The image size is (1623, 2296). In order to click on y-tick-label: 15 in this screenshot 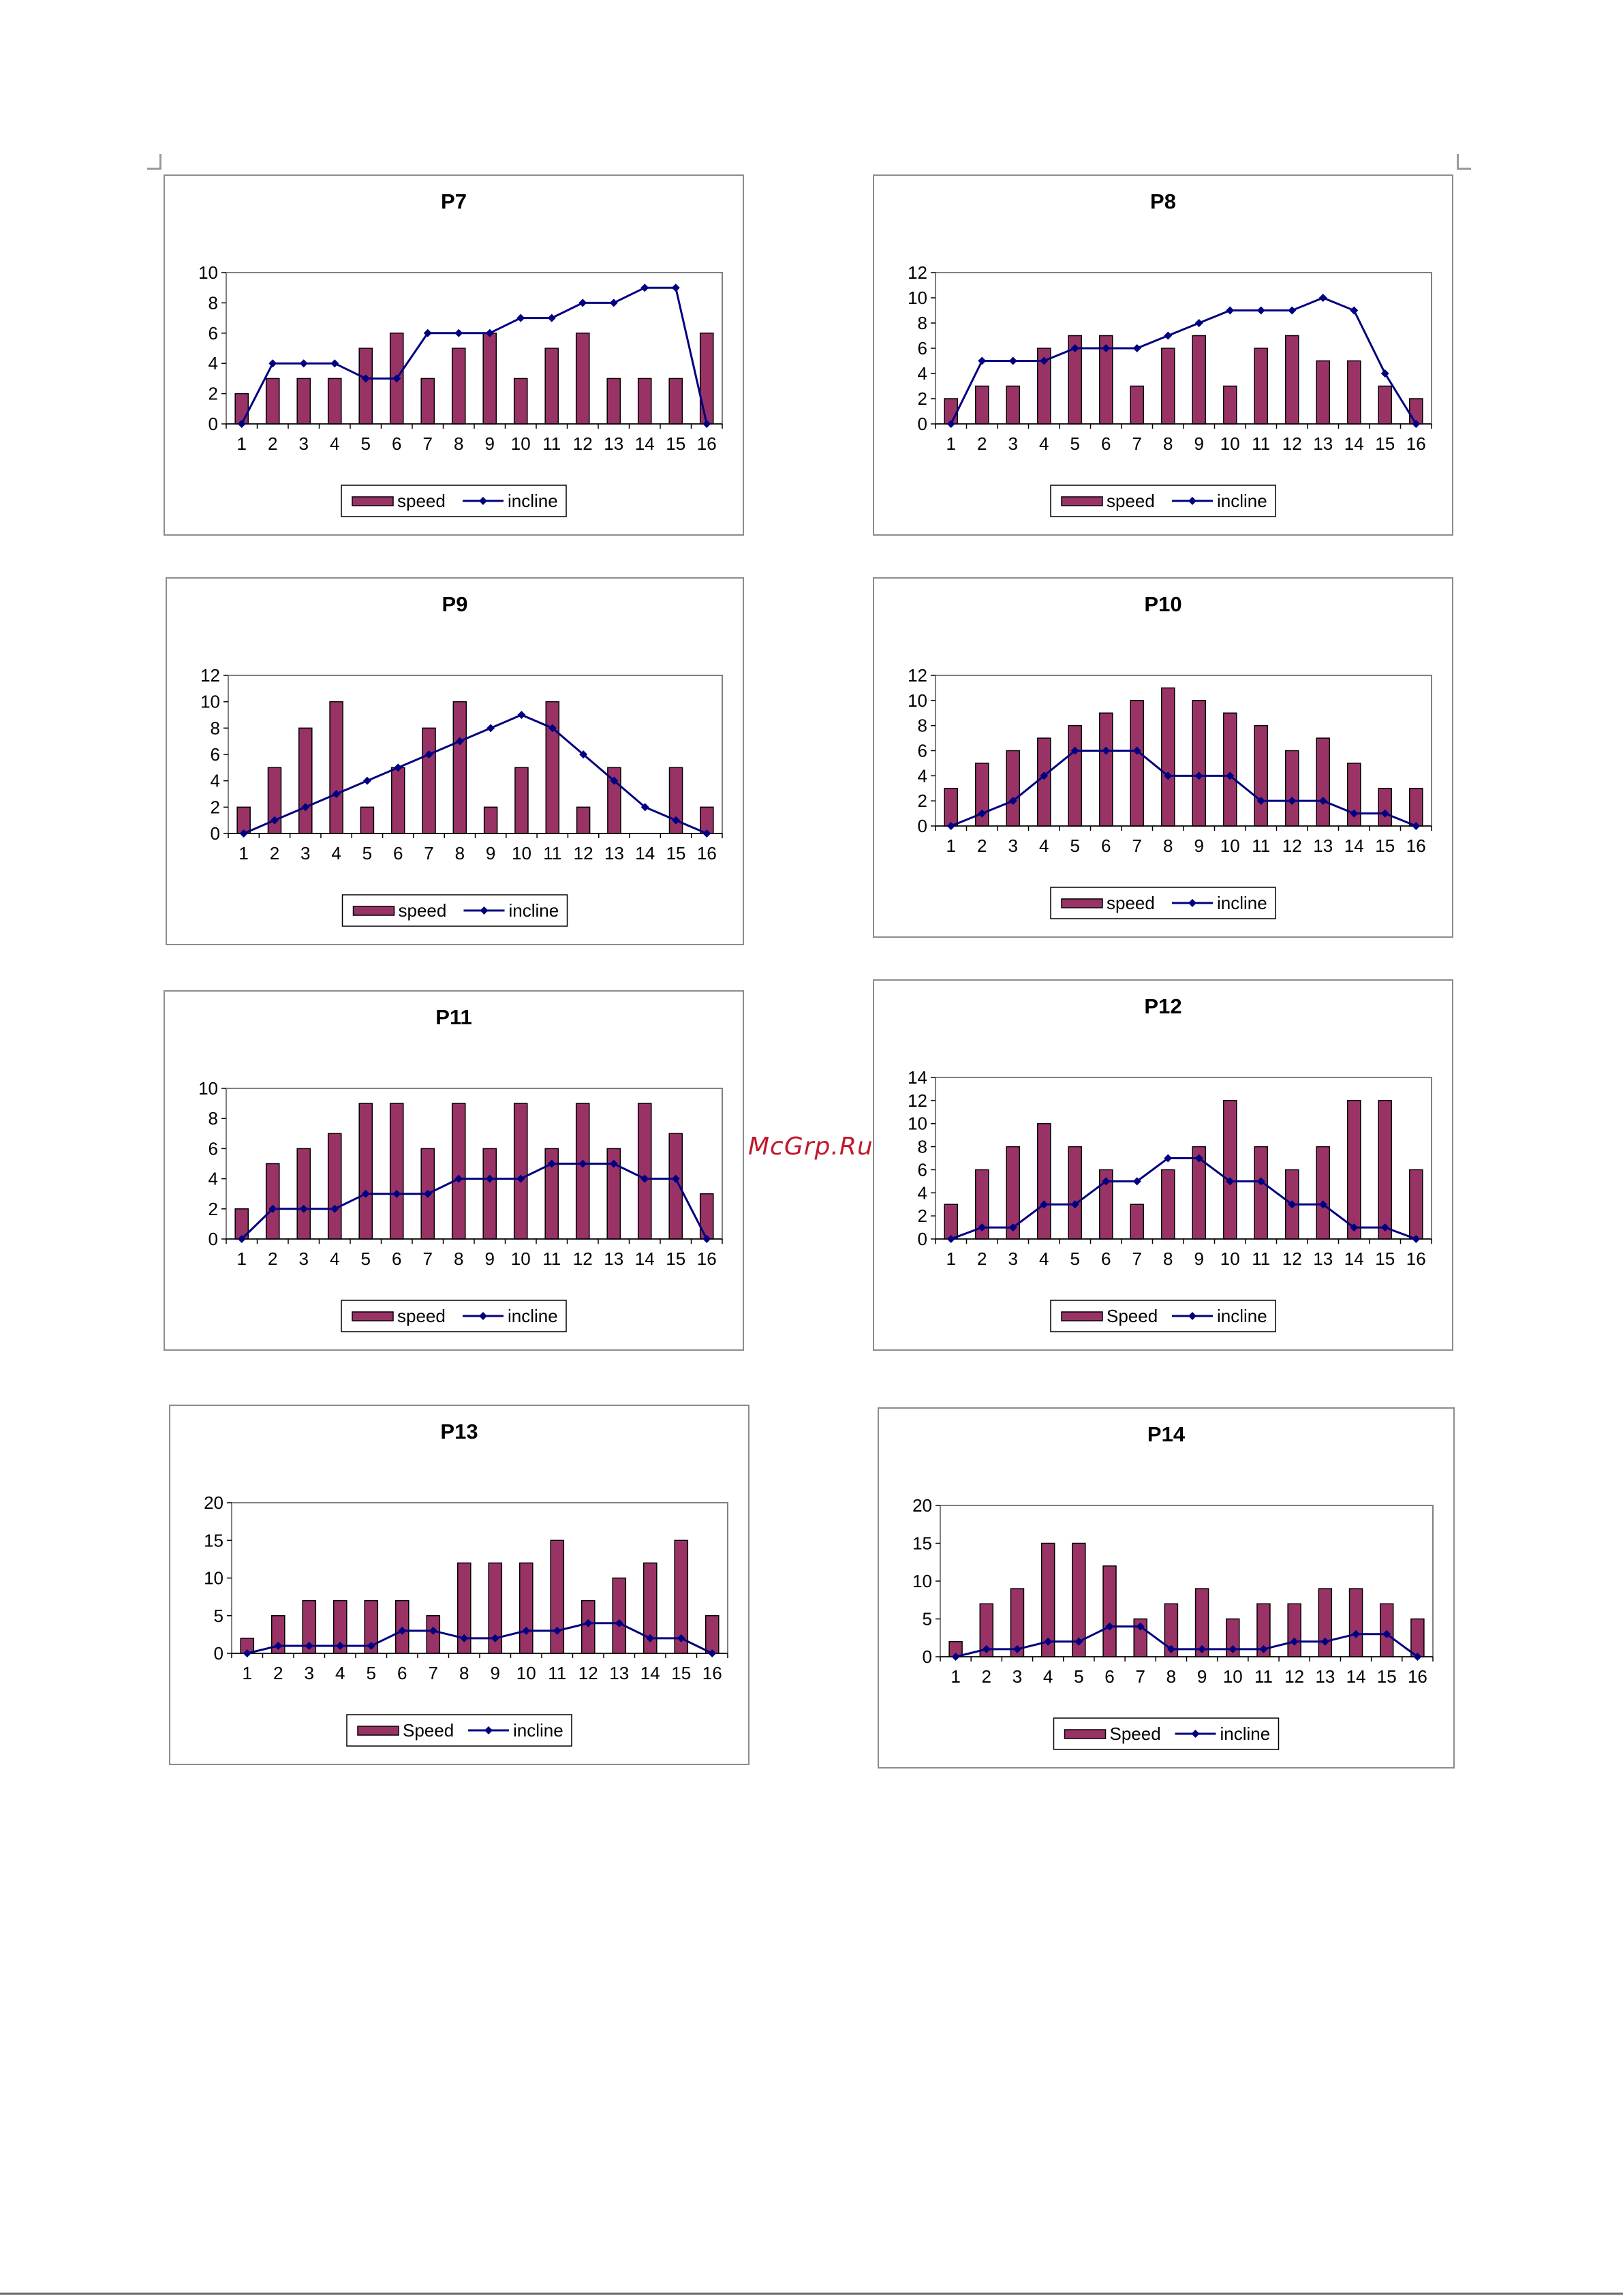, I will do `click(922, 1544)`.